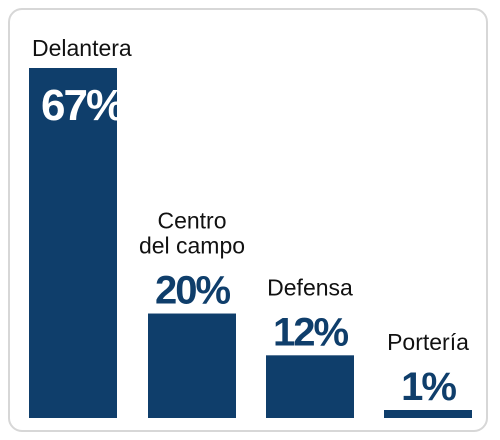  I want to click on category-label-2-line-2: del campo, so click(192, 246).